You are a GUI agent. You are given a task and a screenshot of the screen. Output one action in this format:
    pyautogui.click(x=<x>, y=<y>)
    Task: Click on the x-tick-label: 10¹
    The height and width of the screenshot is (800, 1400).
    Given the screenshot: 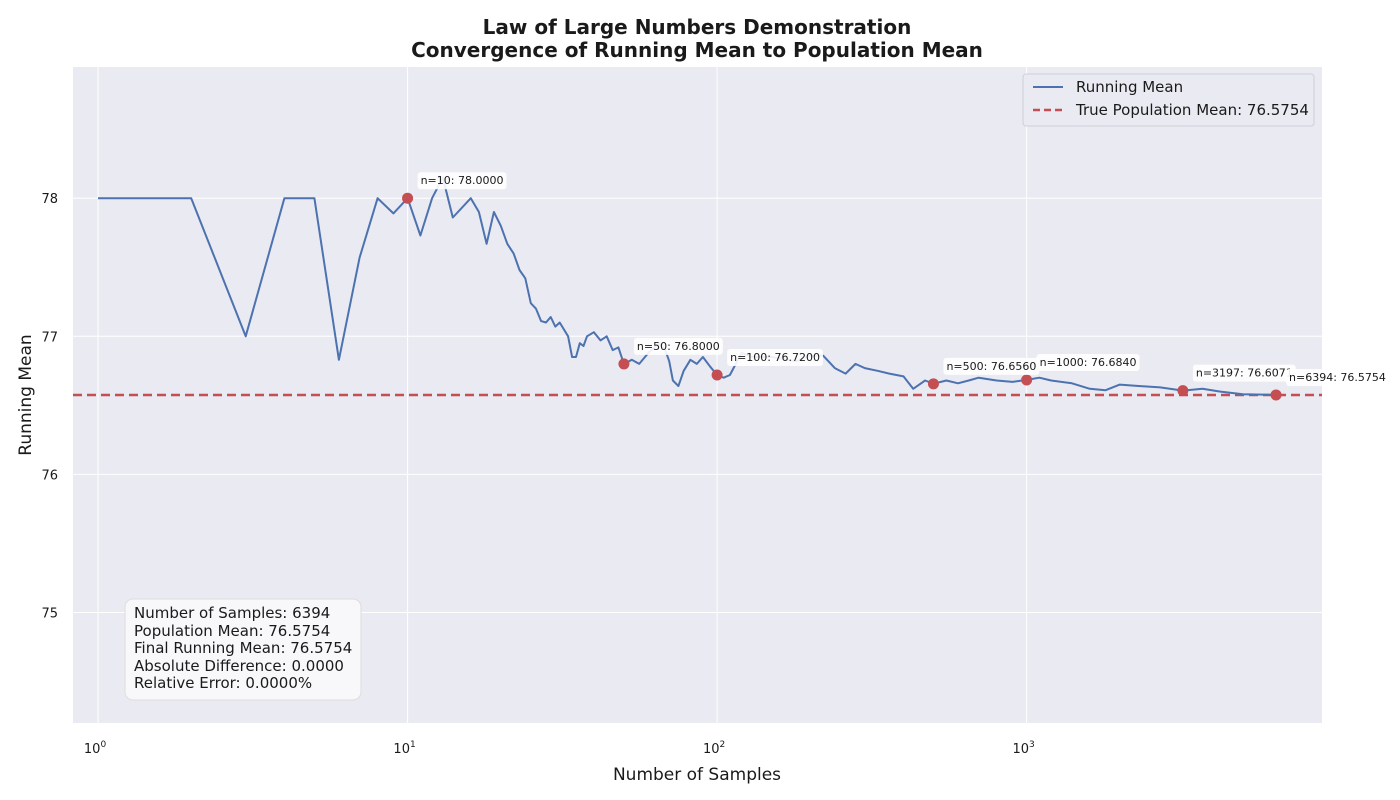 What is the action you would take?
    pyautogui.click(x=404, y=748)
    